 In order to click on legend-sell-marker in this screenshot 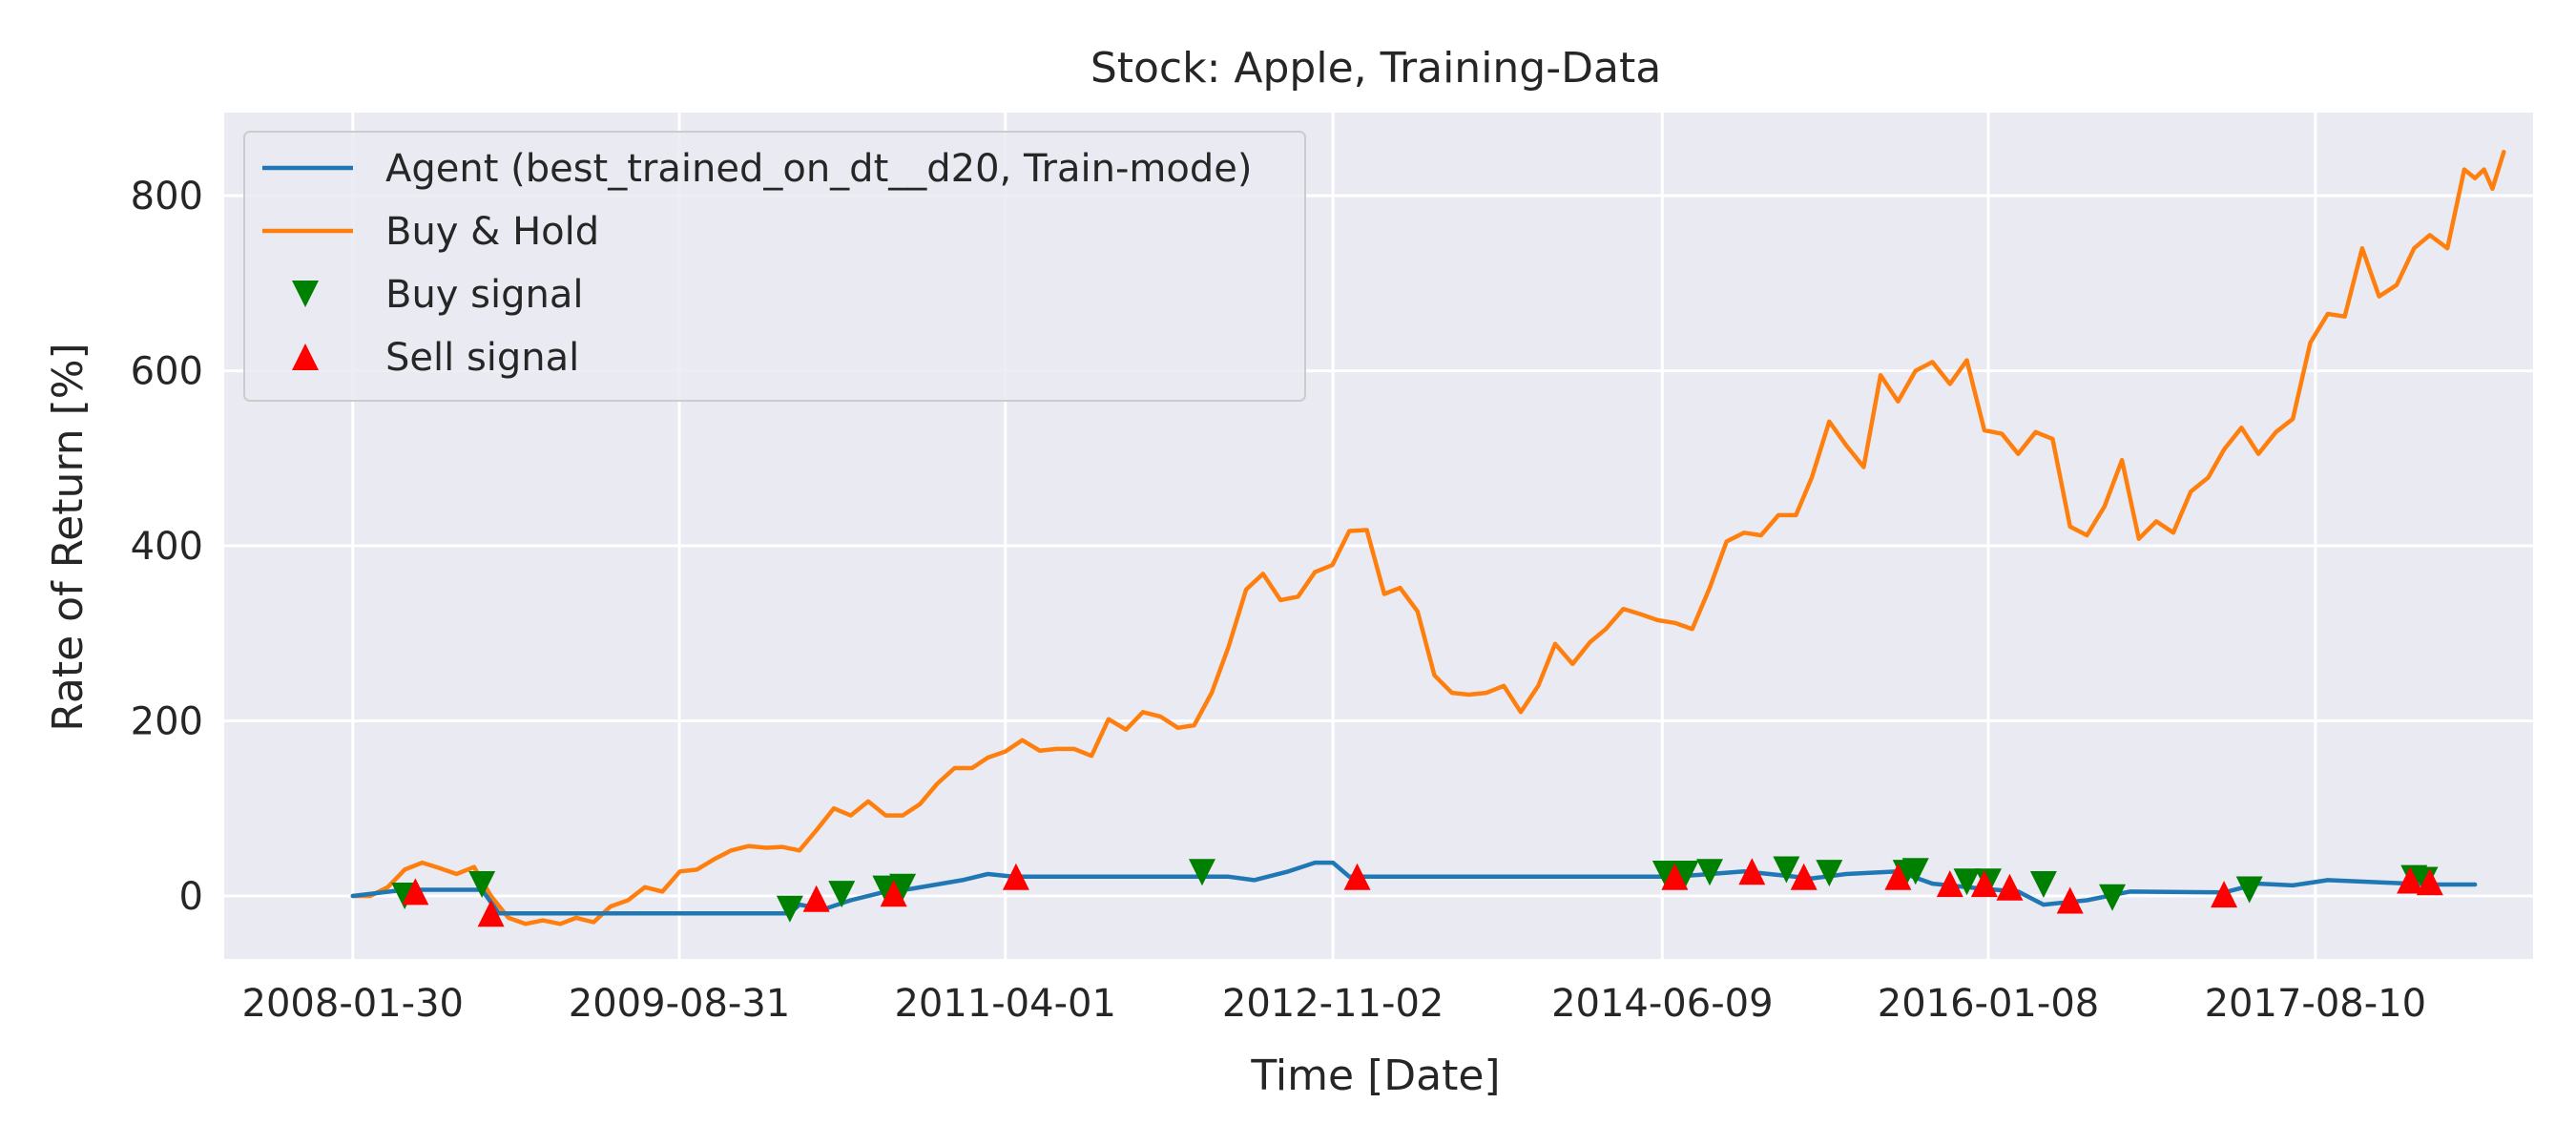, I will do `click(305, 357)`.